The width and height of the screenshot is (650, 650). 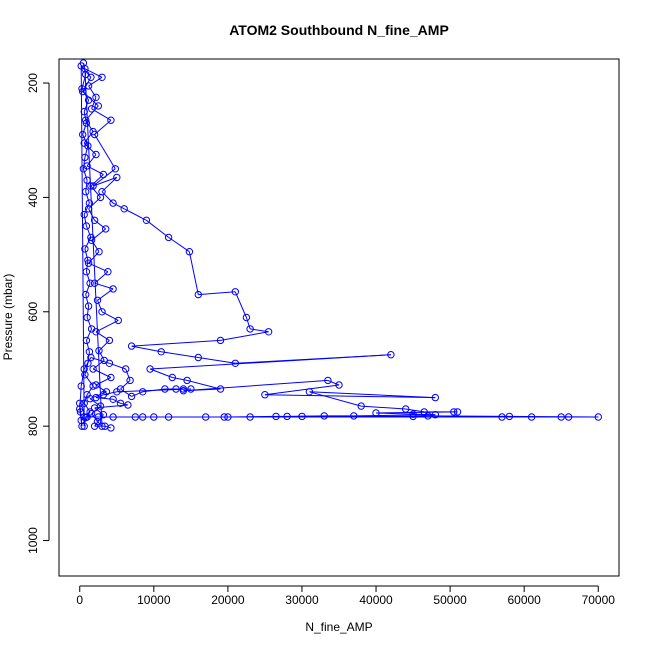 What do you see at coordinates (339, 30) in the screenshot?
I see `chart-title: ATOM2 Southbound N_fine_AMP` at bounding box center [339, 30].